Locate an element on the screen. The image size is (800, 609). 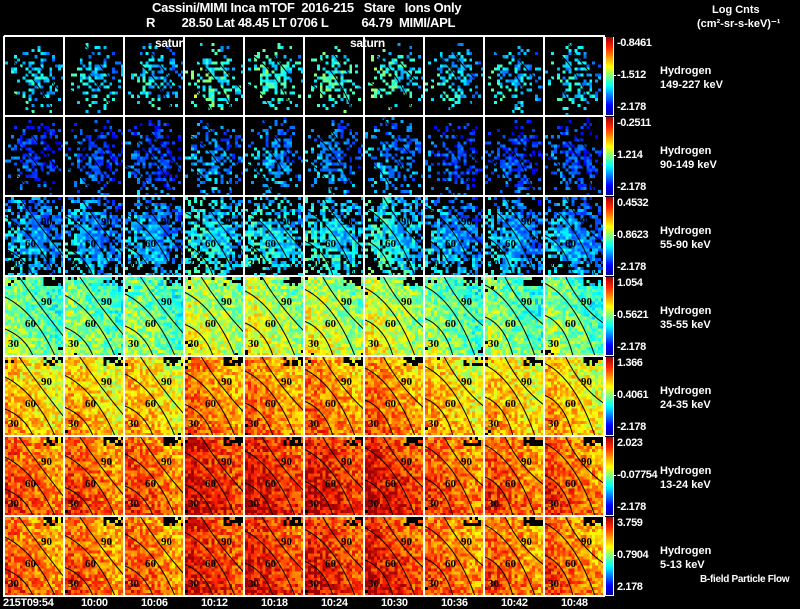
colorbar-max-label: 3.759 is located at coordinates (630, 523).